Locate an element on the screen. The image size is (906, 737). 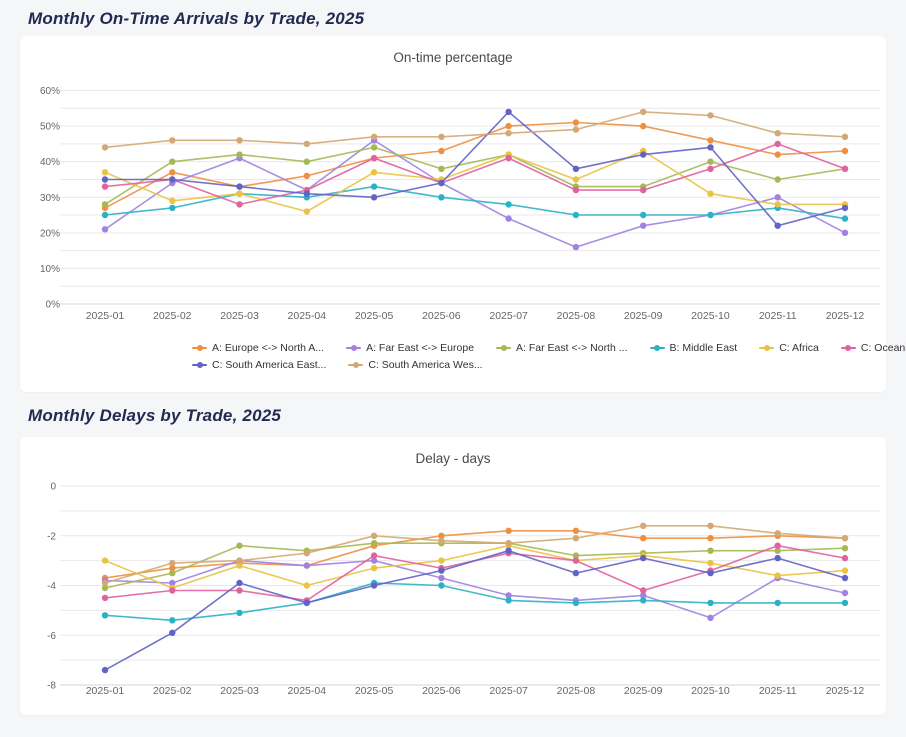
legend-item: C: Africa is located at coordinates (789, 348).